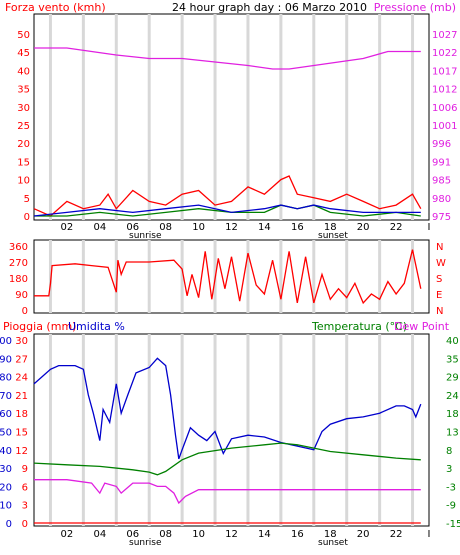 This screenshot has width=460, height=555. Describe the element at coordinates (449, 451) in the screenshot. I see `y-tick-label: 8` at that location.